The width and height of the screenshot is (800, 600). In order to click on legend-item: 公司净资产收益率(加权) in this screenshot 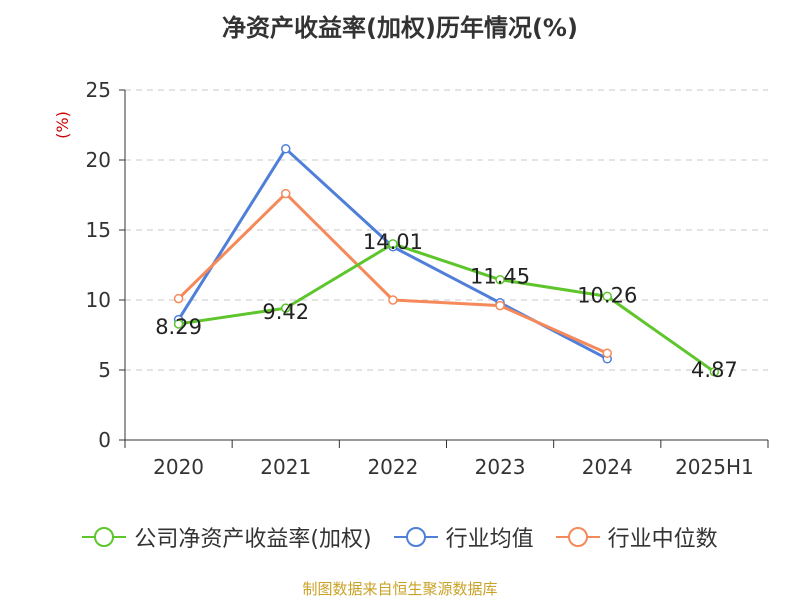, I will do `click(227, 537)`.